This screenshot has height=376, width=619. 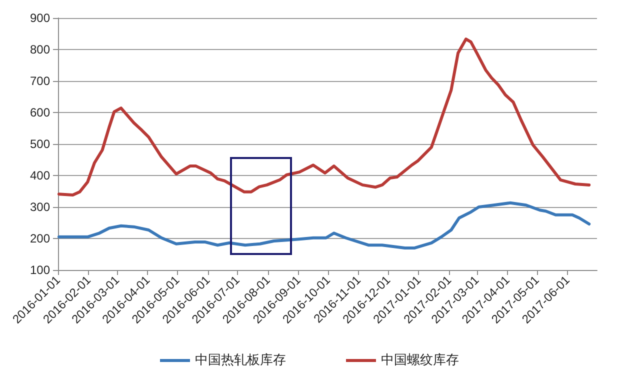 What do you see at coordinates (40, 49) in the screenshot?
I see `y-tick-label: 800` at bounding box center [40, 49].